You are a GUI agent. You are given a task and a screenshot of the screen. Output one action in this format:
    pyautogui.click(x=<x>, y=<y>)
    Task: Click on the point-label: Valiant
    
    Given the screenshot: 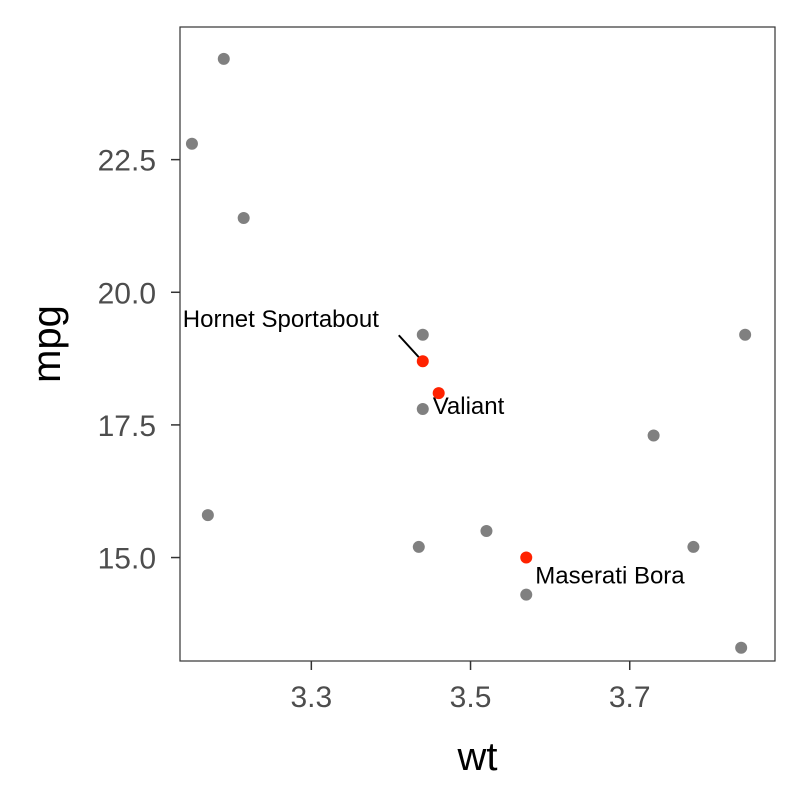 What is the action you would take?
    pyautogui.click(x=469, y=406)
    